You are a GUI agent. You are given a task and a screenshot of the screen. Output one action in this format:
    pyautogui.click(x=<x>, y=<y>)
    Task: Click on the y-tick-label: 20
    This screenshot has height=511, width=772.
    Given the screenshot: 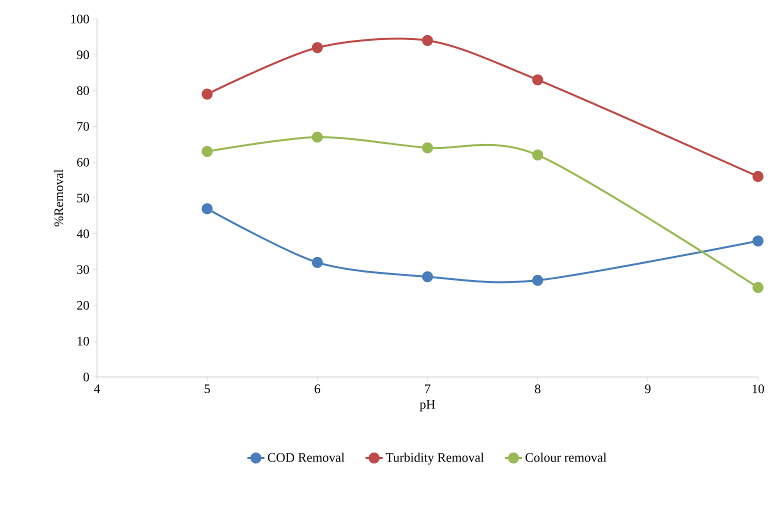 What is the action you would take?
    pyautogui.click(x=83, y=305)
    